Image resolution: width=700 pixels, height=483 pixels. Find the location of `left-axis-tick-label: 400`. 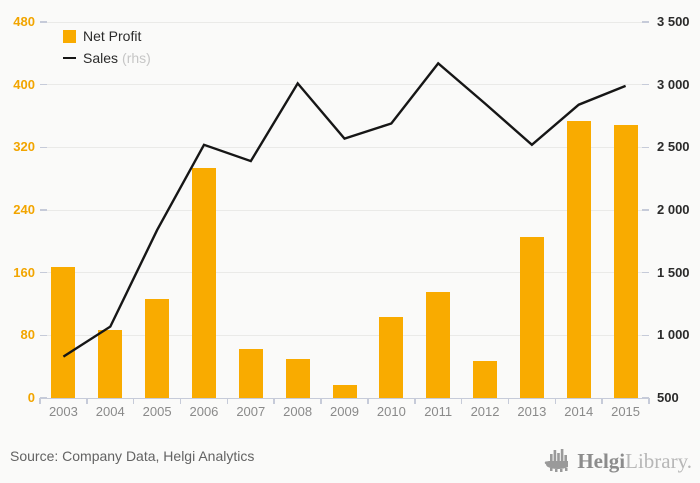

left-axis-tick-label: 400 is located at coordinates (24, 84).